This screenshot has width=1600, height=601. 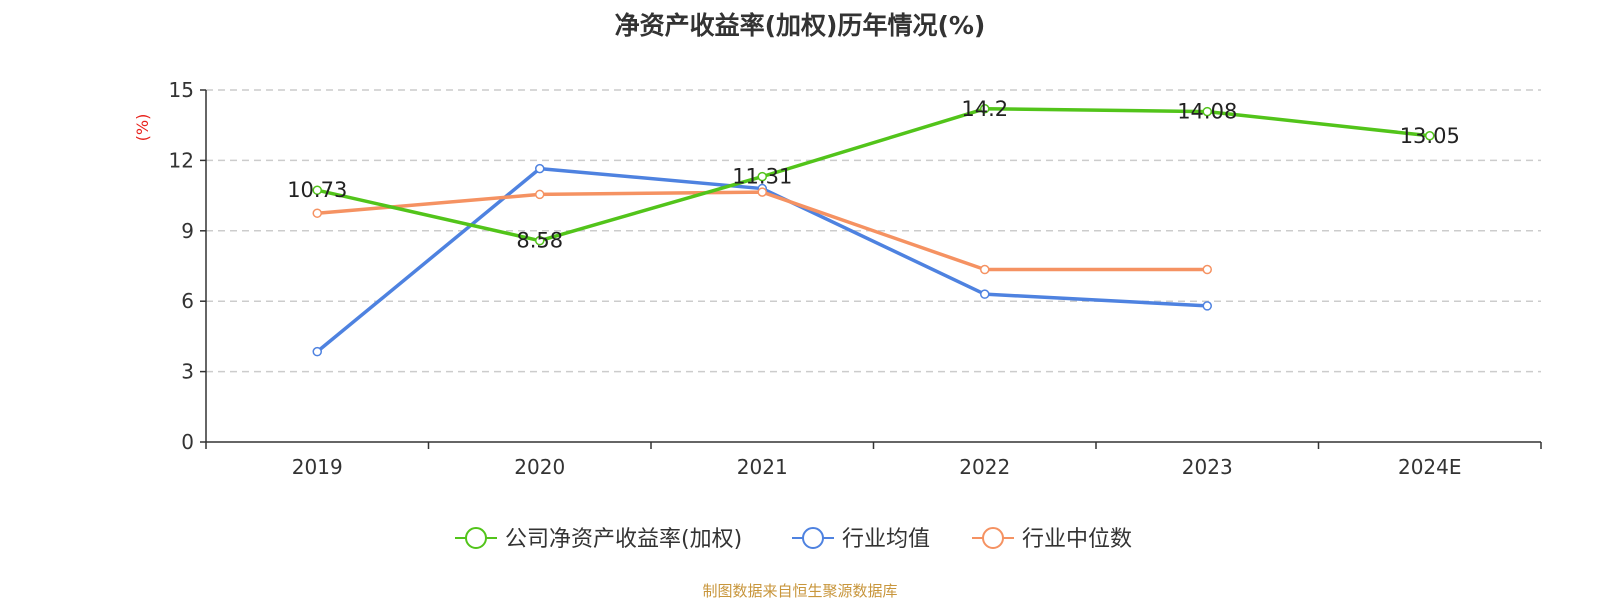 What do you see at coordinates (886, 539) in the screenshot?
I see `legend-label: 行业均值` at bounding box center [886, 539].